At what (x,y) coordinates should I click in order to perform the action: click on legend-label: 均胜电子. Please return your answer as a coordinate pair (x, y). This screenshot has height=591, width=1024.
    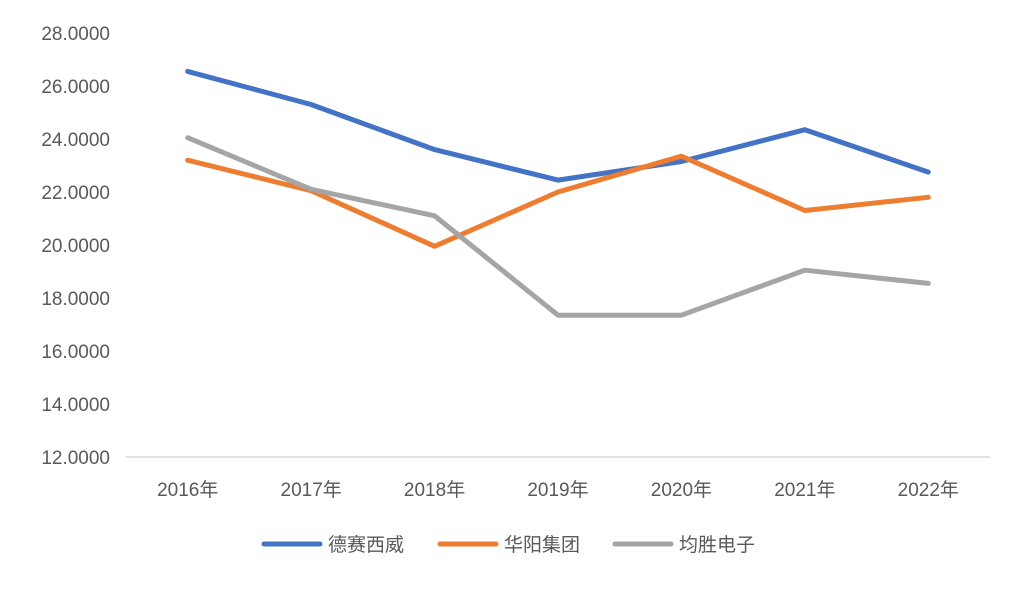
    Looking at the image, I should click on (717, 545).